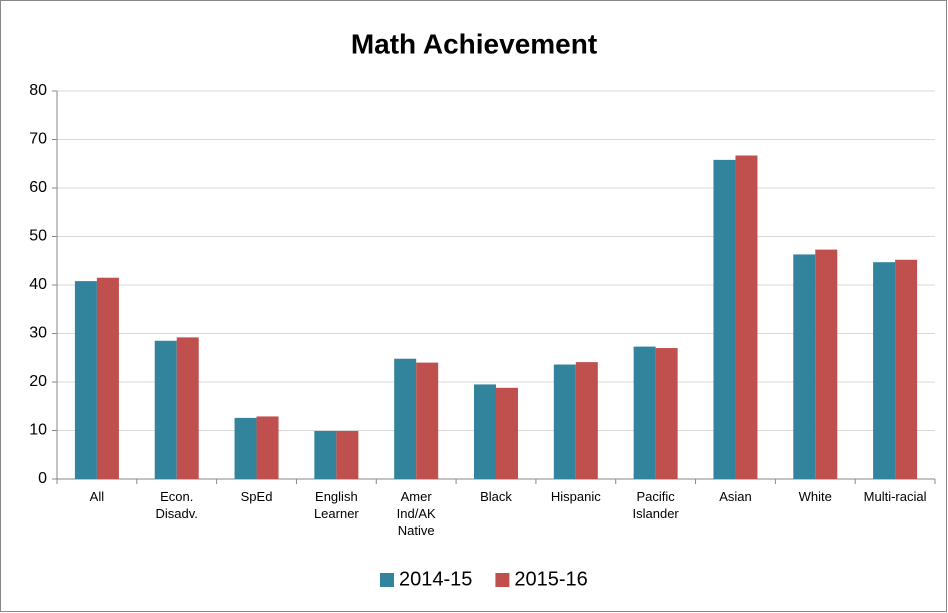  I want to click on legend-label: 2015-16, so click(550, 579).